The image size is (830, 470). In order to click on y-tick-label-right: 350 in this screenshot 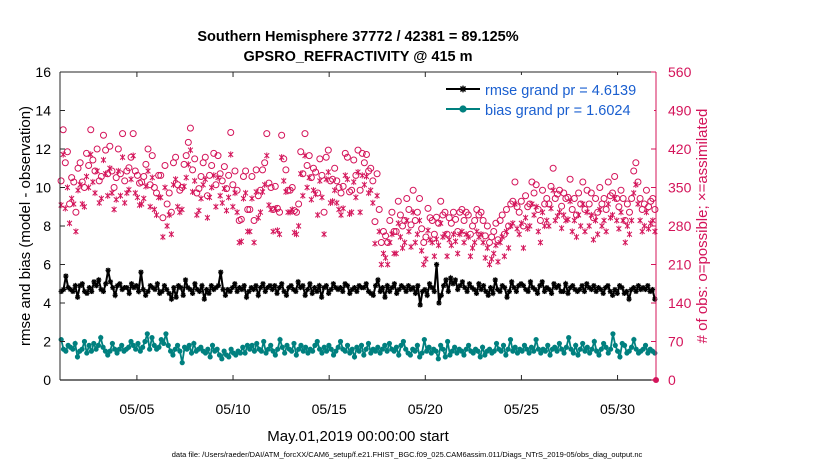, I will do `click(680, 188)`.